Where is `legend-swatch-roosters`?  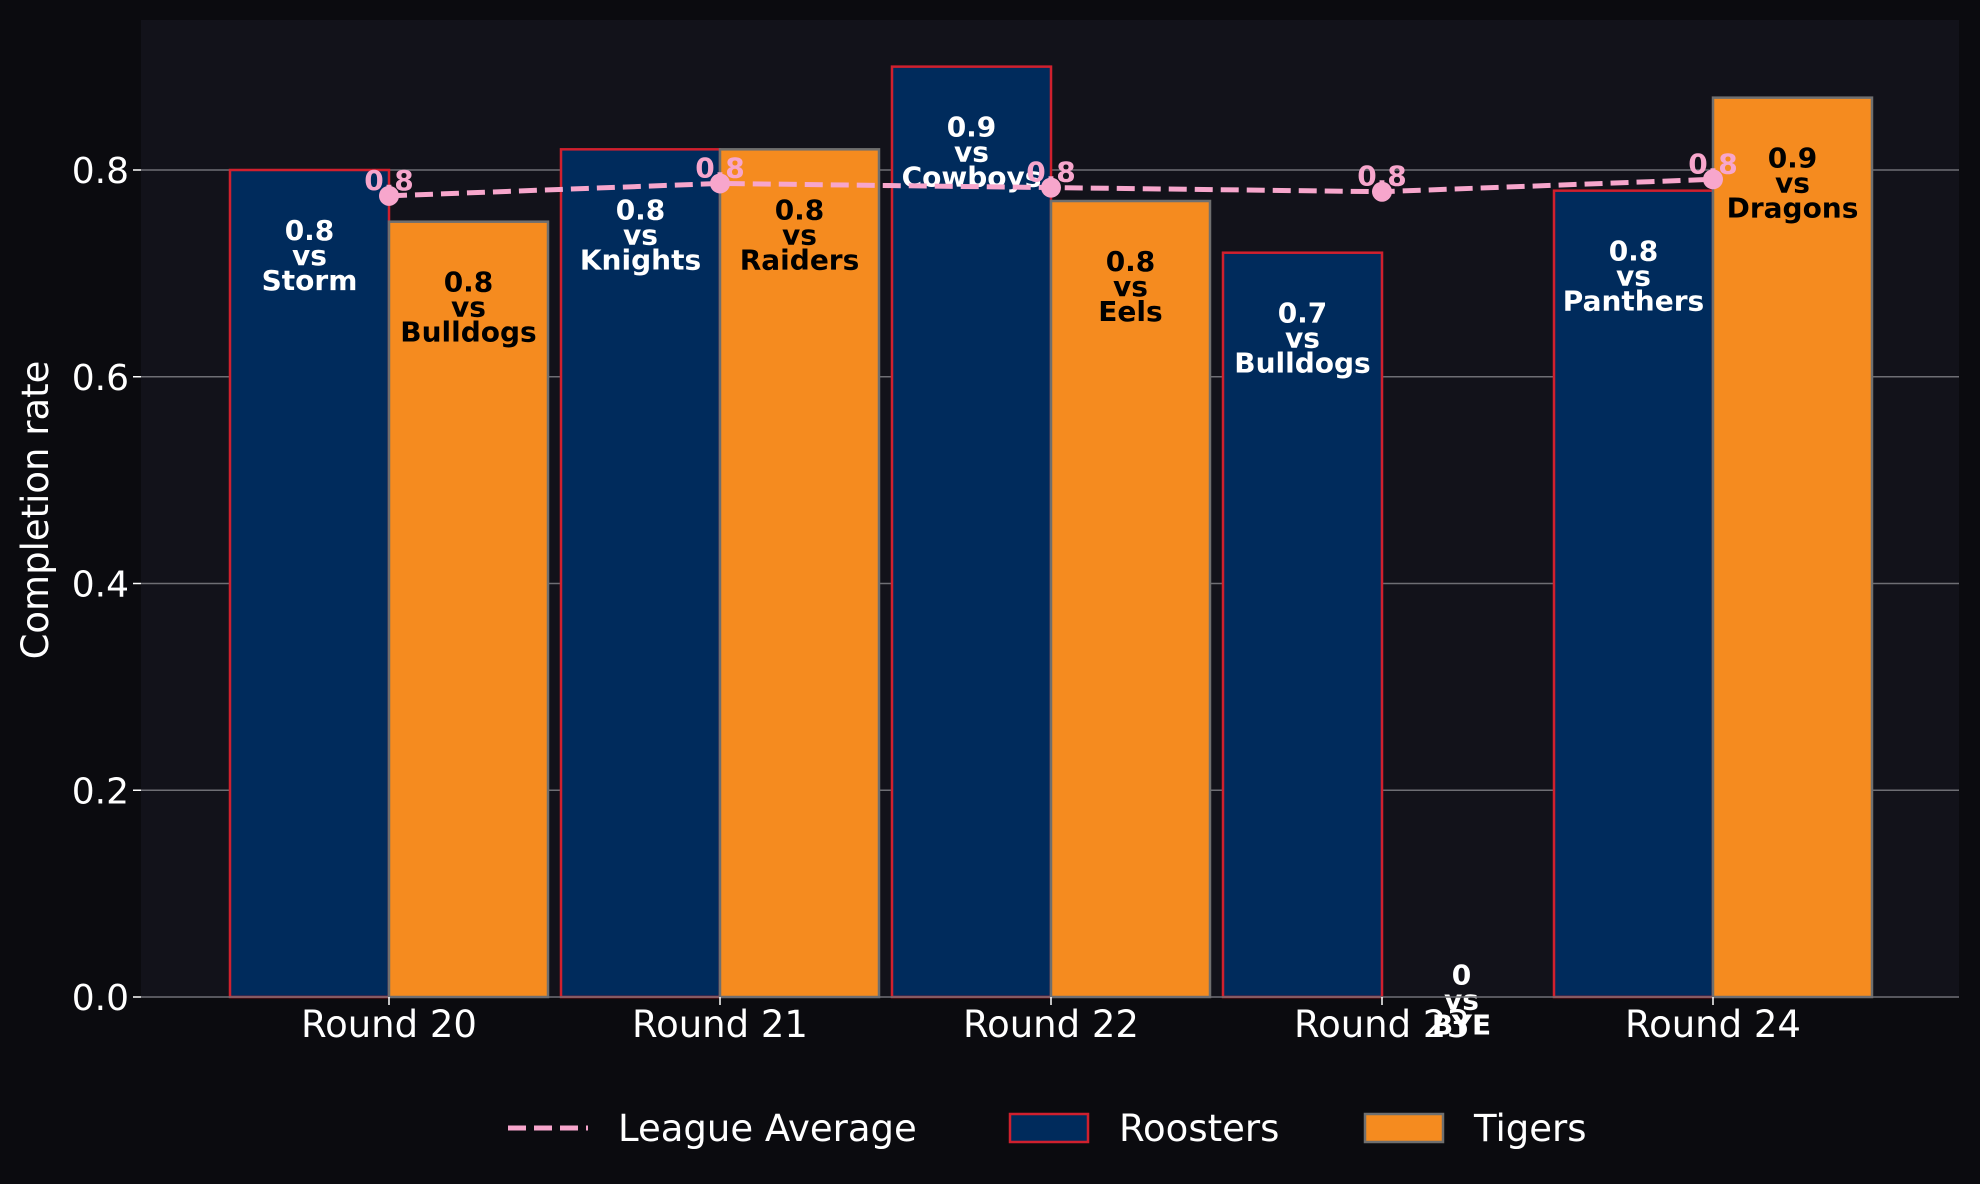 legend-swatch-roosters is located at coordinates (1049, 1128).